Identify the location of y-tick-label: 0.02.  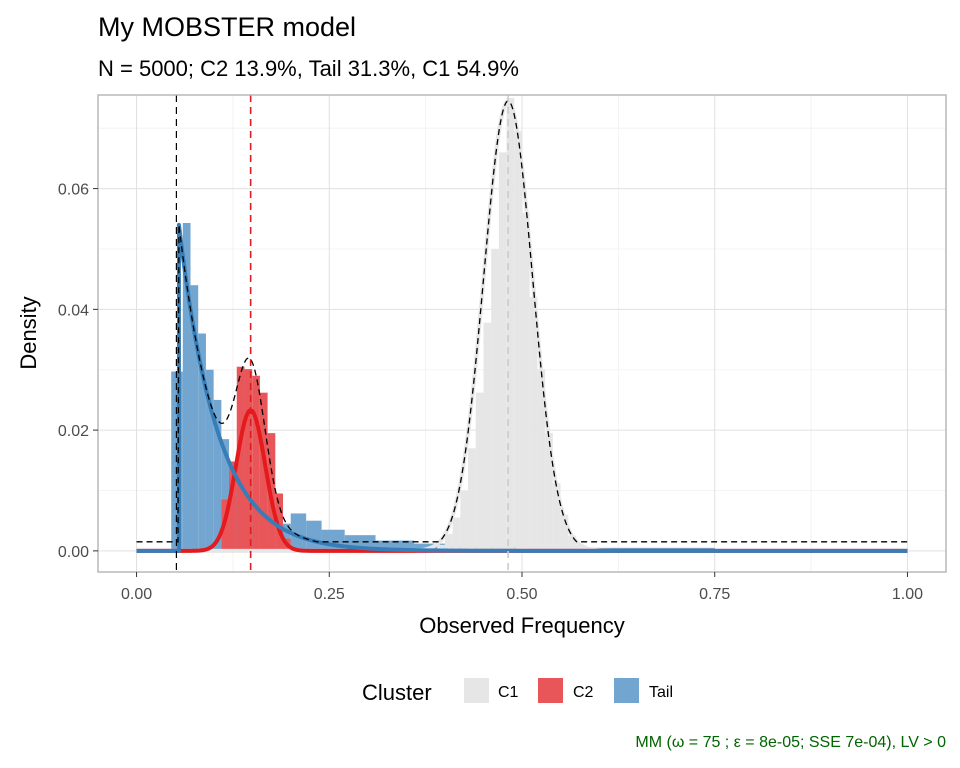
(73, 431).